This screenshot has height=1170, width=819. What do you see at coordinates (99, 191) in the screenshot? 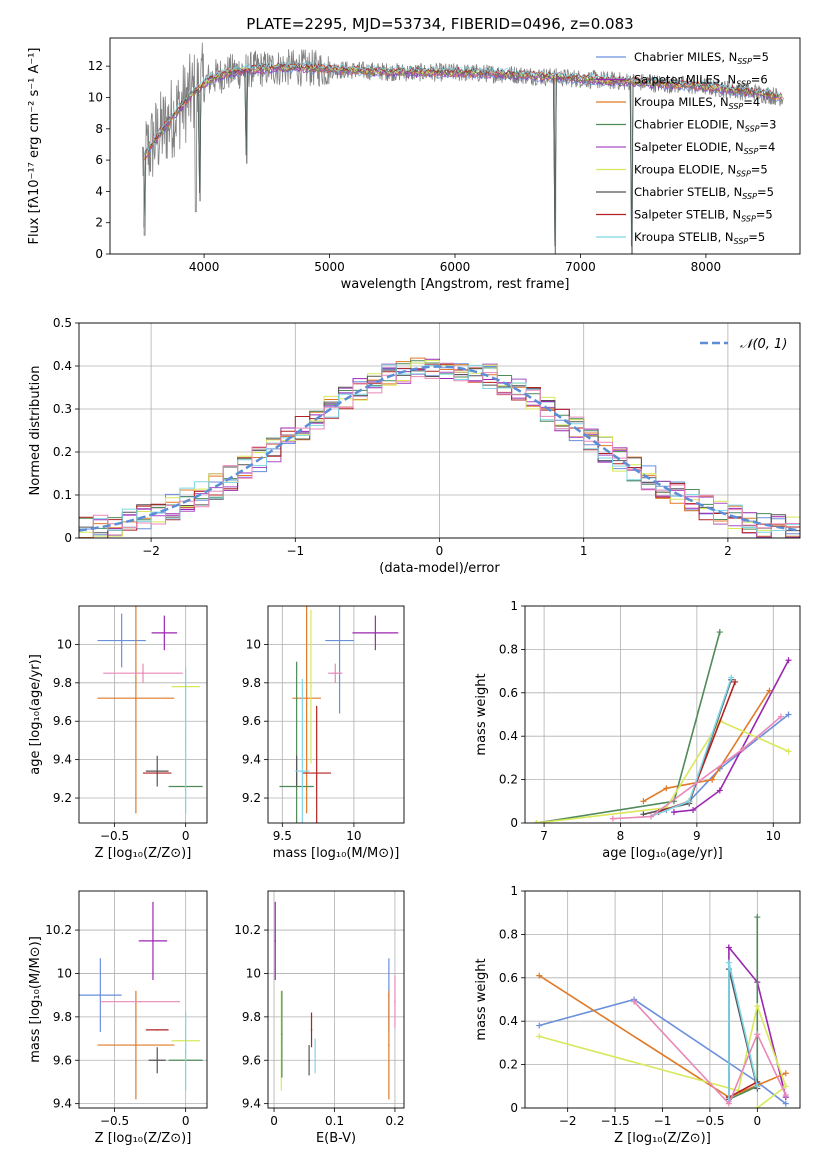
I see `y-tick-label: 4` at bounding box center [99, 191].